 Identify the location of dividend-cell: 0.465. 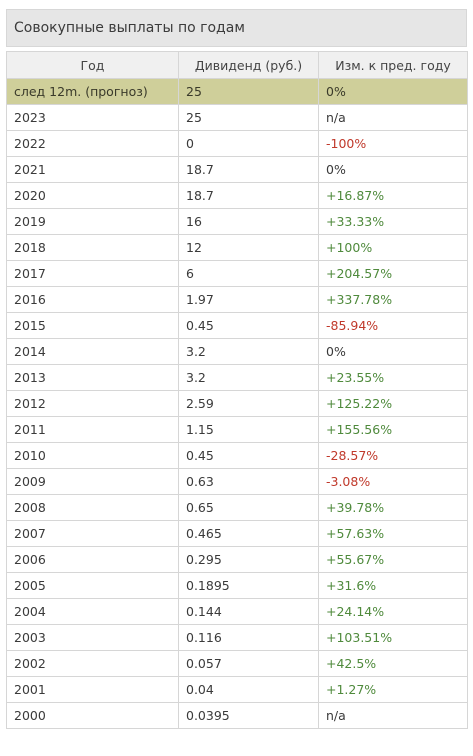
(248, 533).